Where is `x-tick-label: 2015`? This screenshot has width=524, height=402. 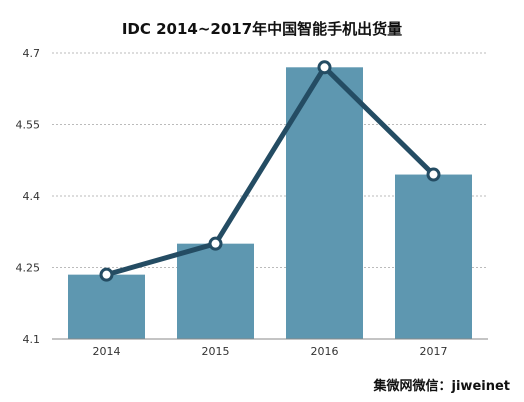
x-tick-label: 2015 is located at coordinates (216, 351).